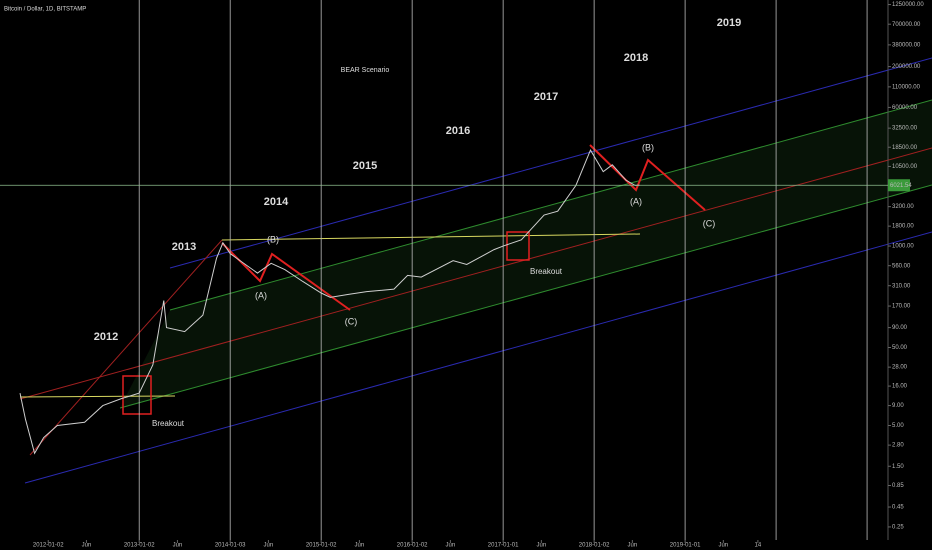 The height and width of the screenshot is (550, 932). What do you see at coordinates (898, 486) in the screenshot?
I see `y-tick-label: 0.85` at bounding box center [898, 486].